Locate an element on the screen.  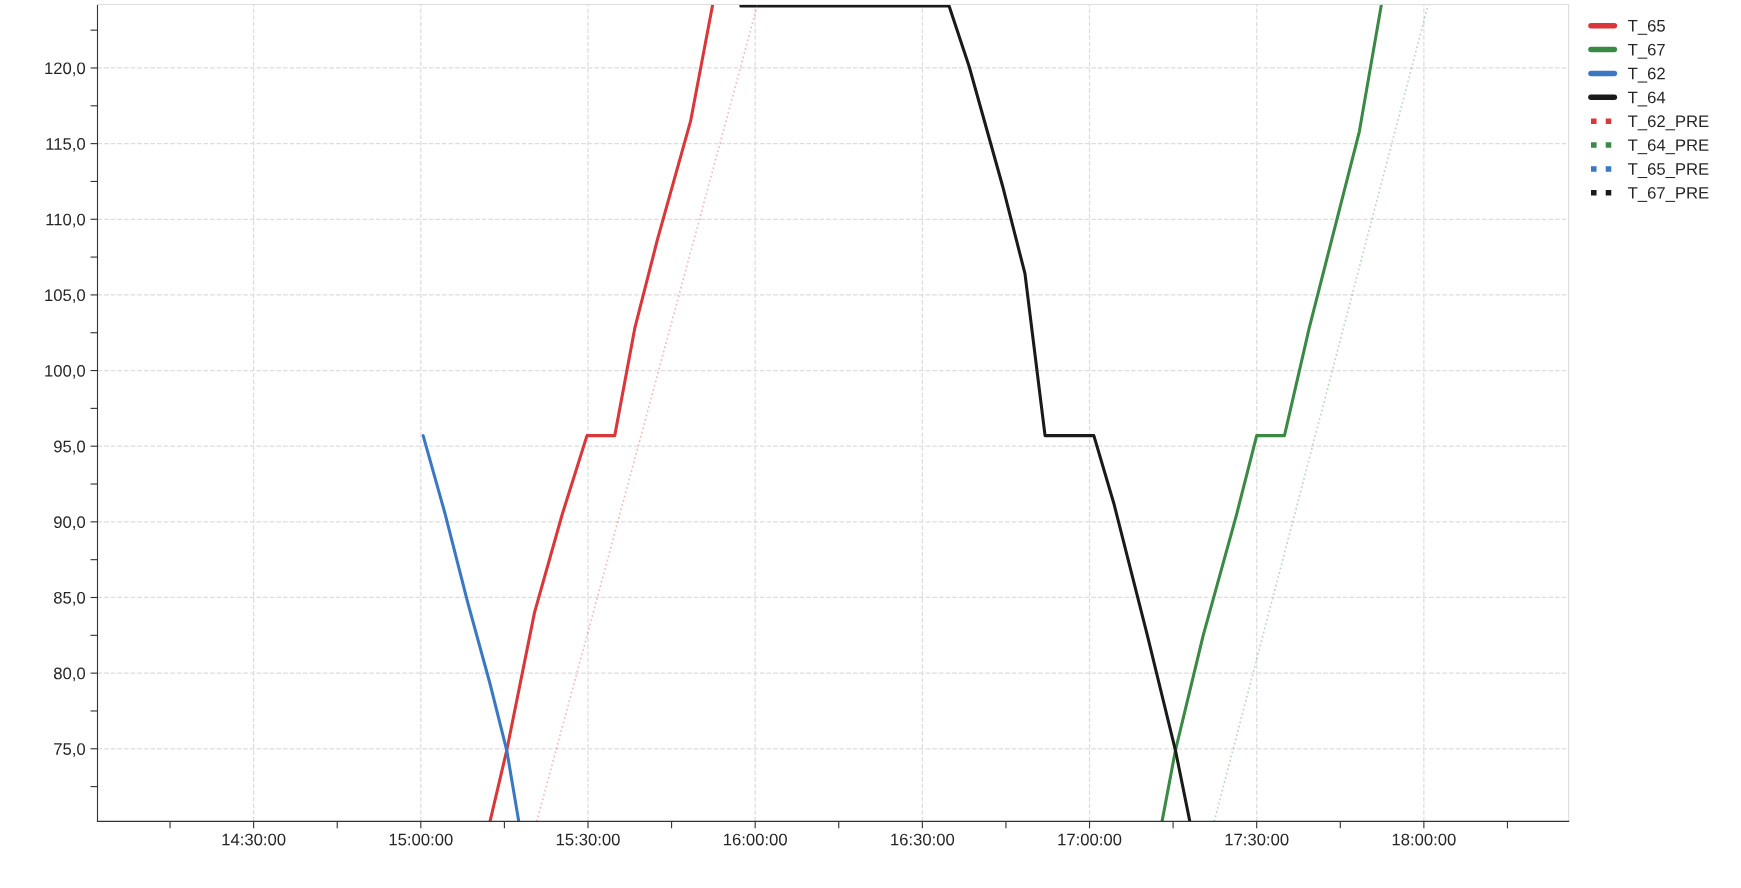
y-tick-label: 90,0 is located at coordinates (70, 523).